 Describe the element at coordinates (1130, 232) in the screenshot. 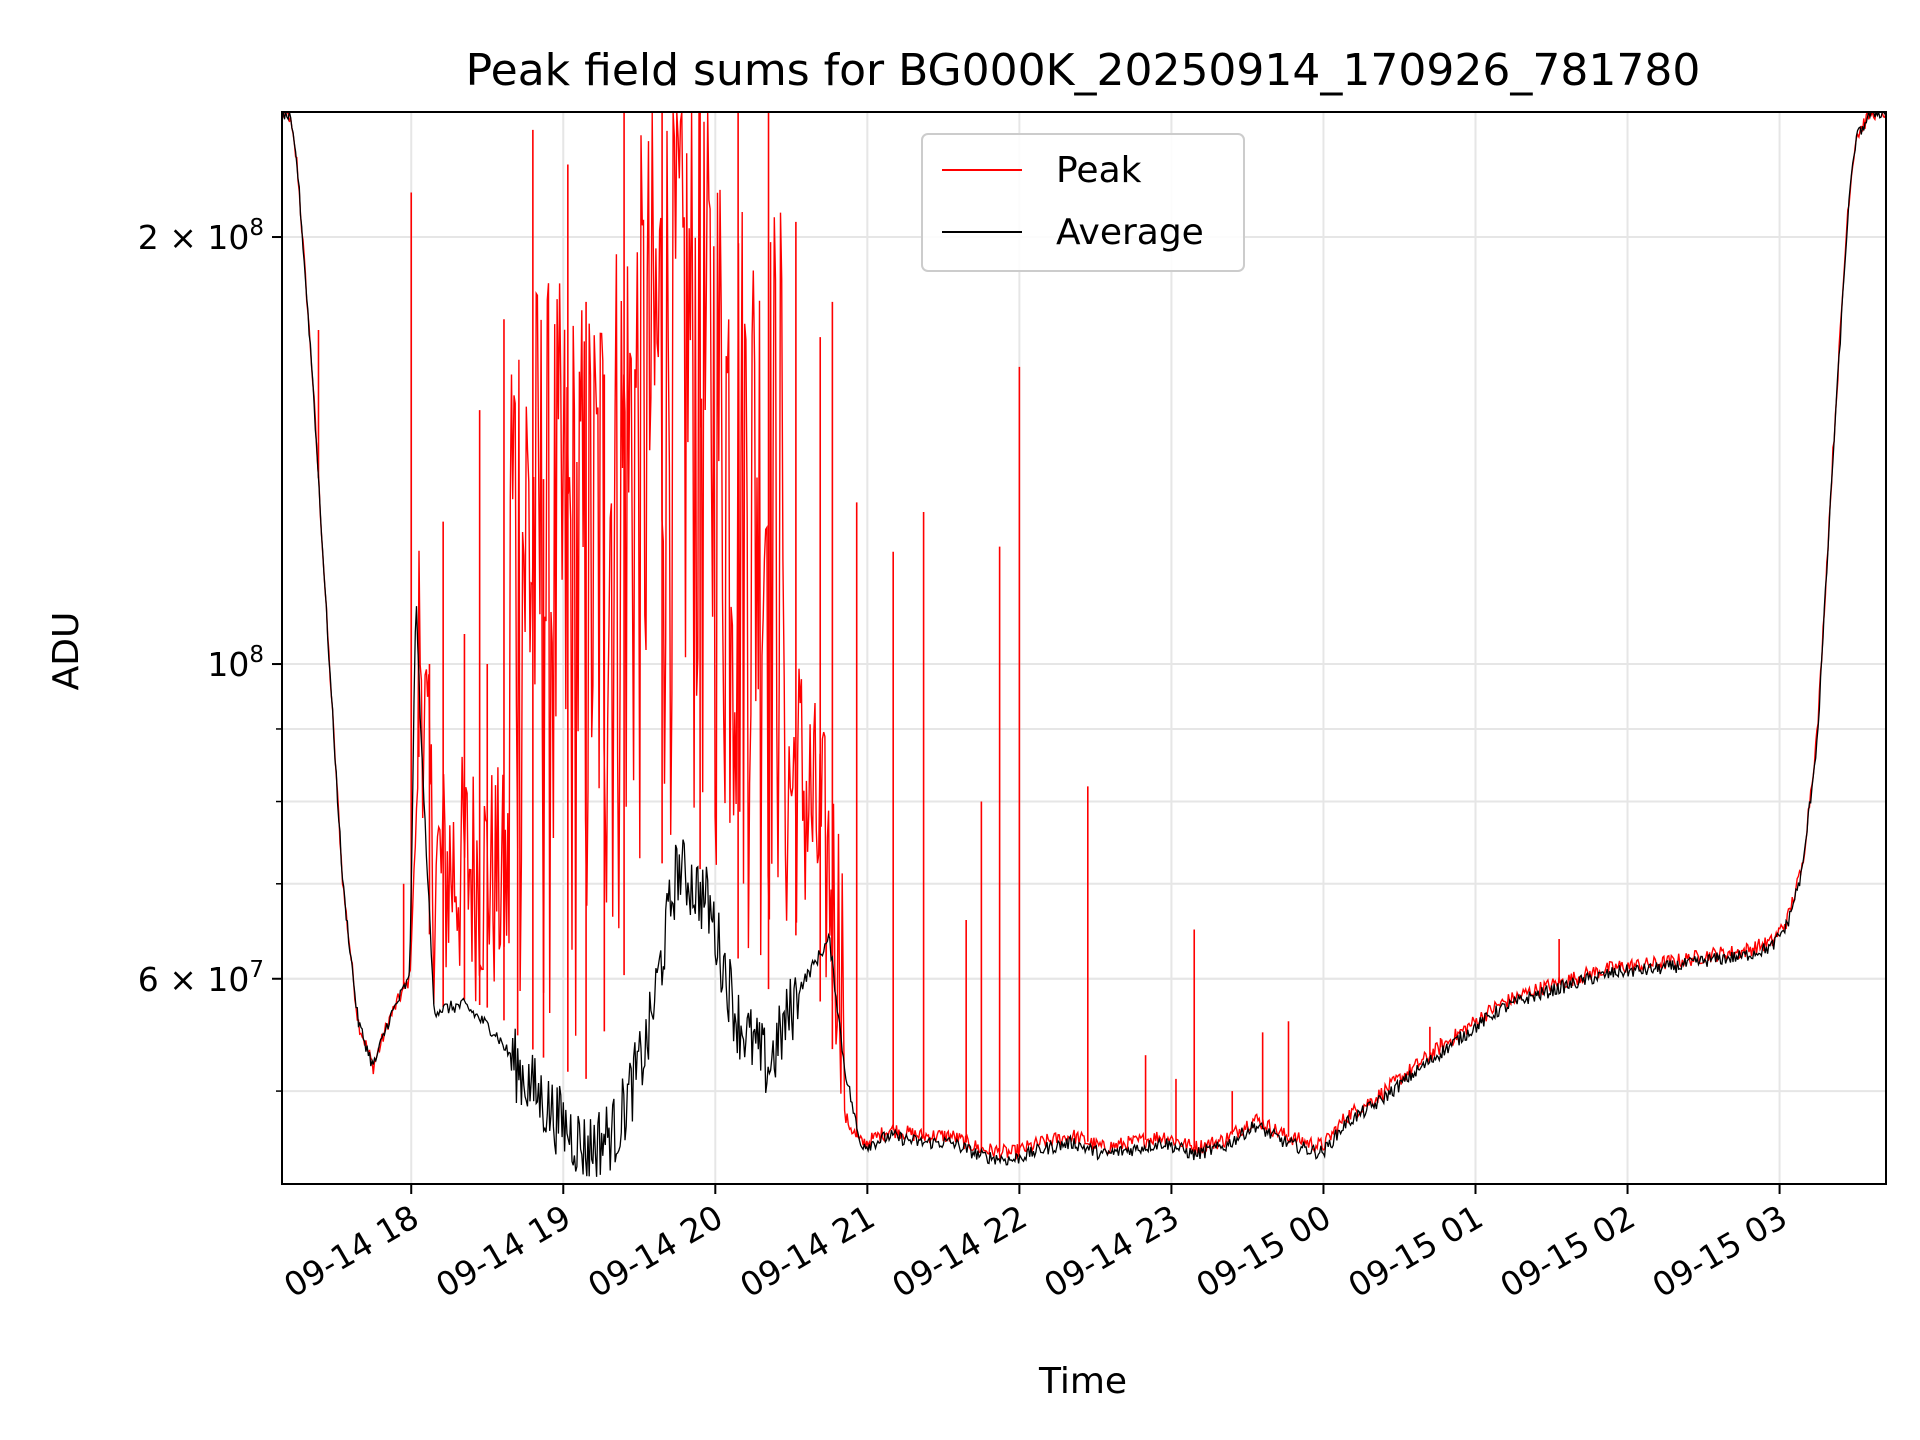

I see `legend-label-average: Average` at that location.